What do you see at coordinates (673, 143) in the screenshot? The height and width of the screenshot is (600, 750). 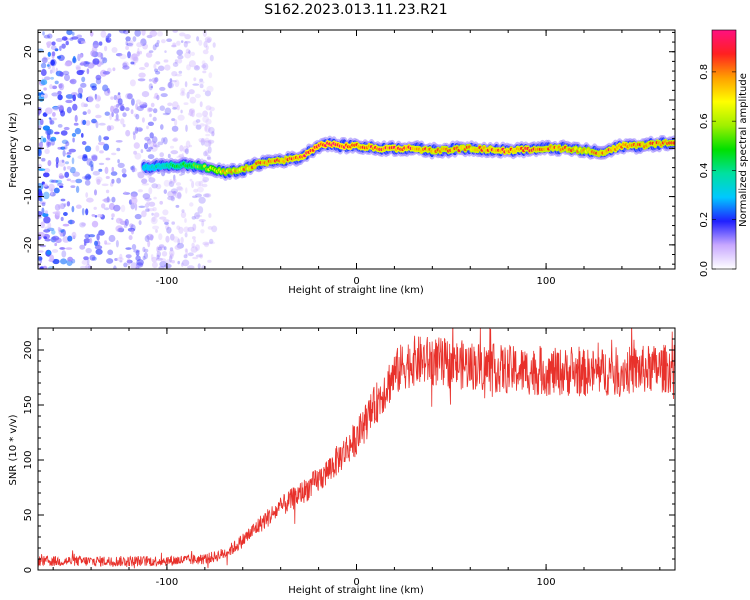 I see `ridge-core` at bounding box center [673, 143].